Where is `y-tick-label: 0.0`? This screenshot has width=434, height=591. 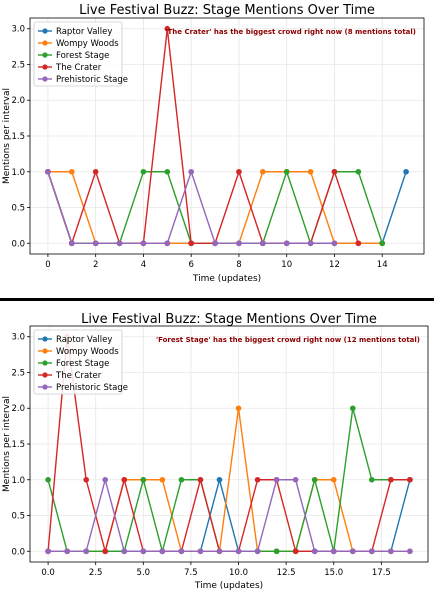
y-tick-label: 0.0 is located at coordinates (18, 552).